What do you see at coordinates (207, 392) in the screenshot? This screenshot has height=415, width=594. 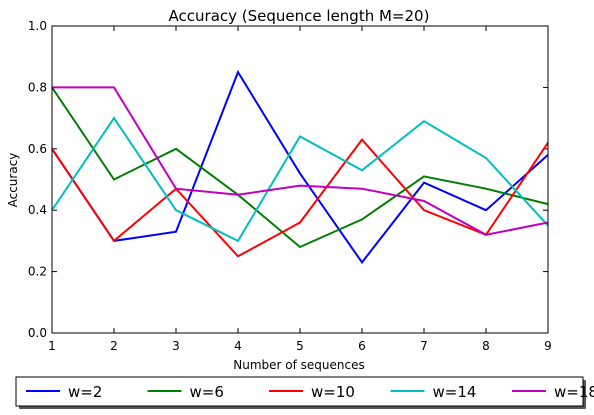 I see `legend-label: w=6` at bounding box center [207, 392].